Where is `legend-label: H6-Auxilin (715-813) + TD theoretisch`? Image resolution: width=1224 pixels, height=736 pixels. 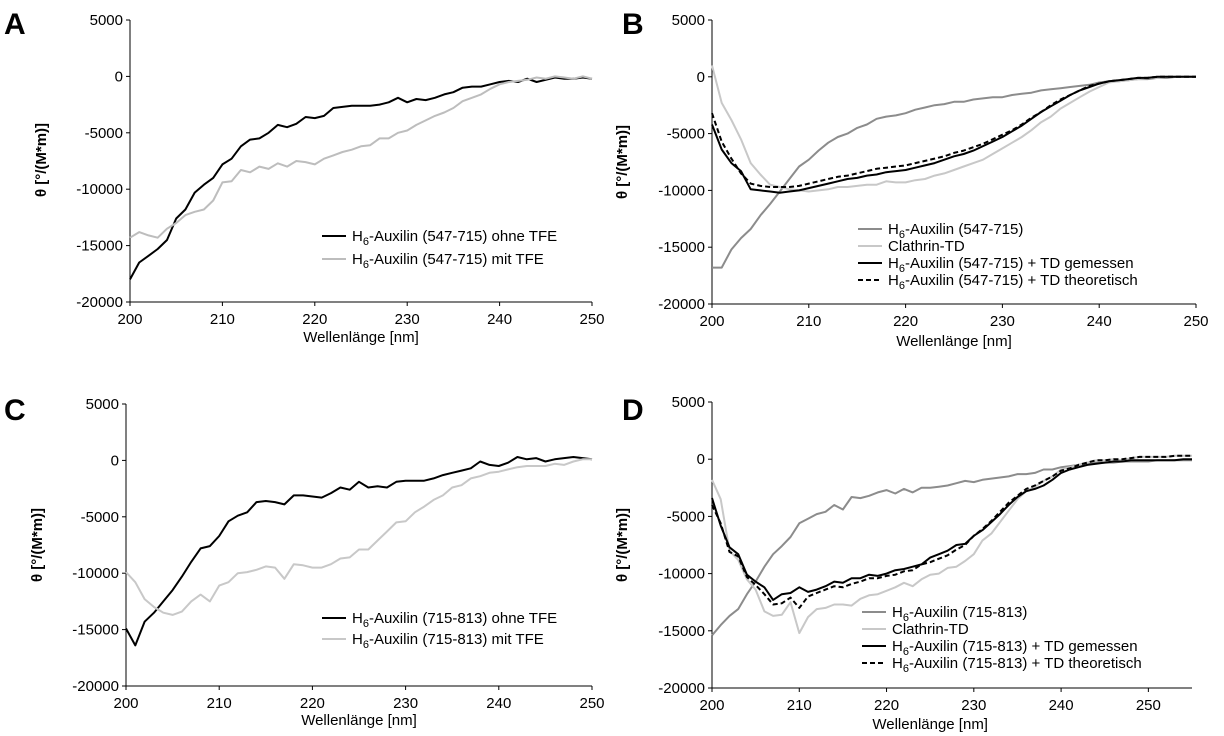 legend-label: H6-Auxilin (715-813) + TD theoretisch is located at coordinates (1017, 665).